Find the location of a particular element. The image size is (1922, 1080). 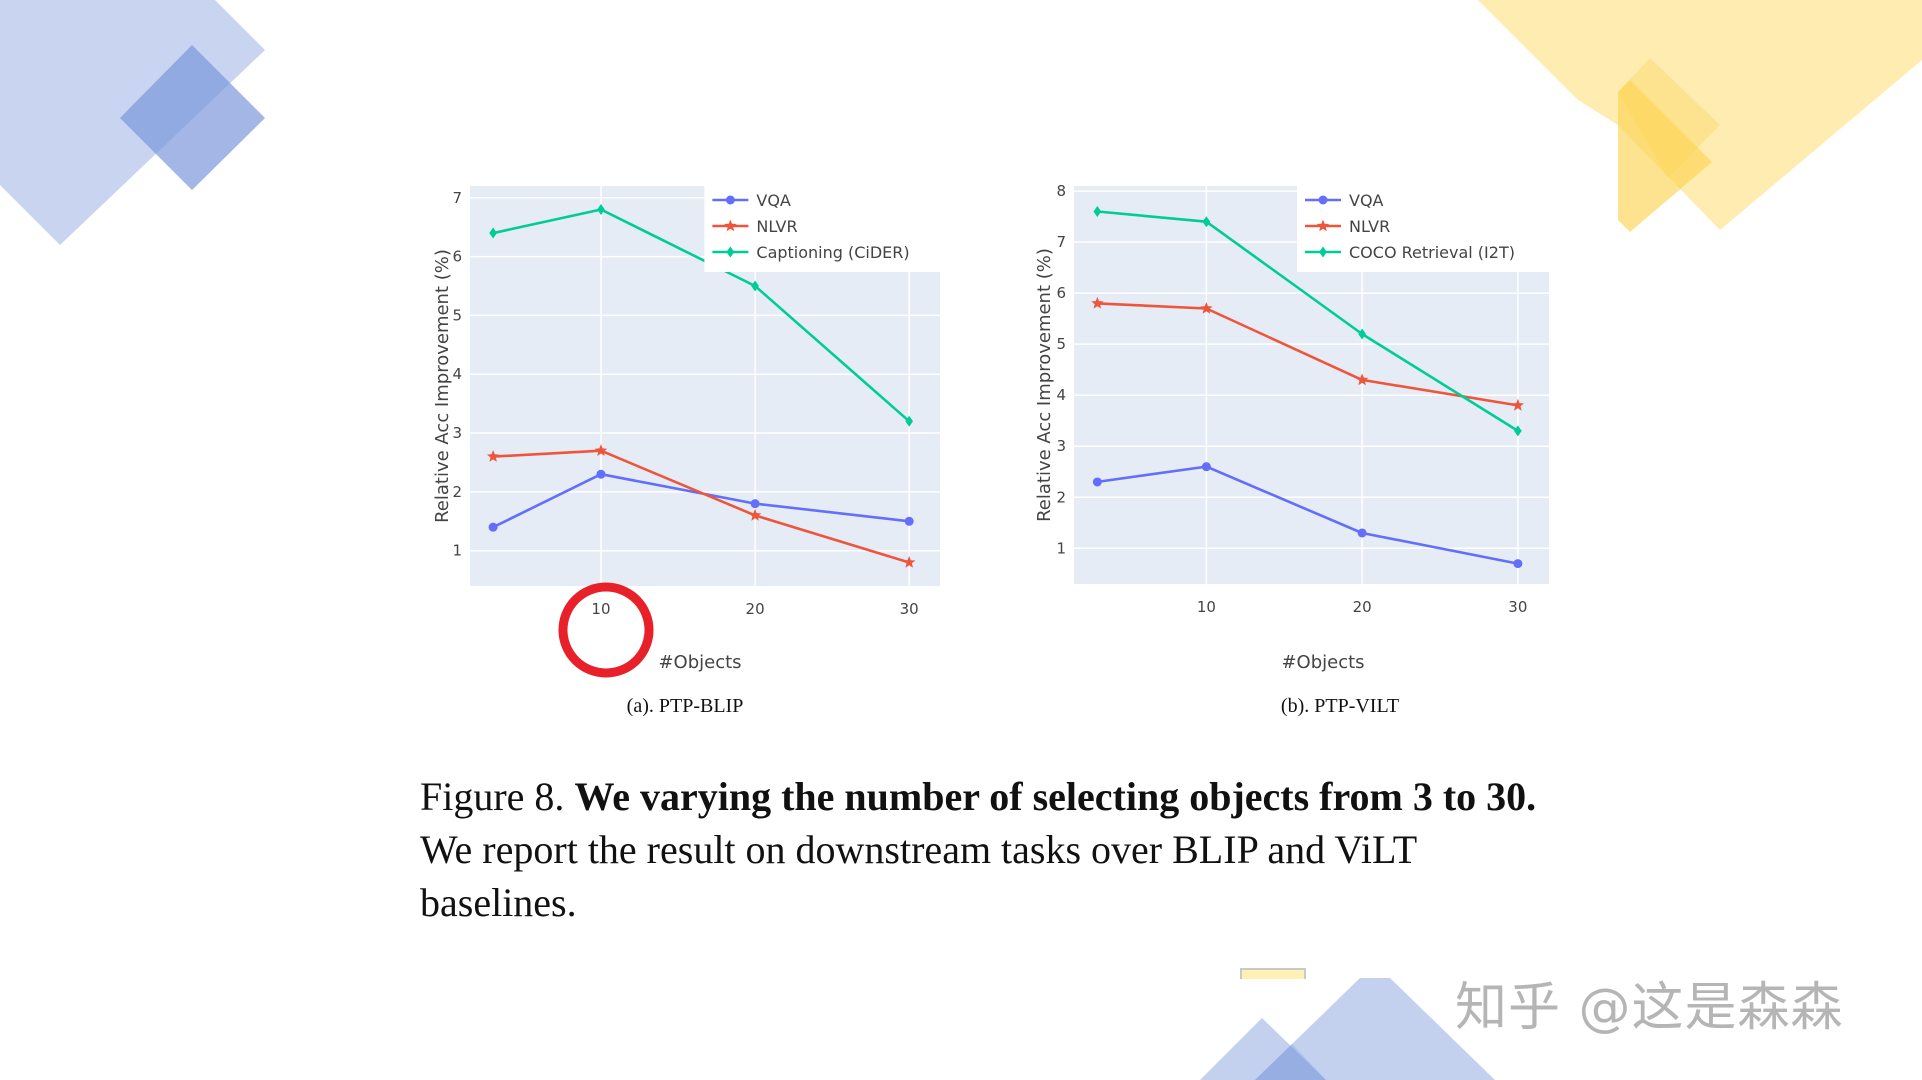

legend-label: COCO Retrieval (I2T) is located at coordinates (1432, 252).